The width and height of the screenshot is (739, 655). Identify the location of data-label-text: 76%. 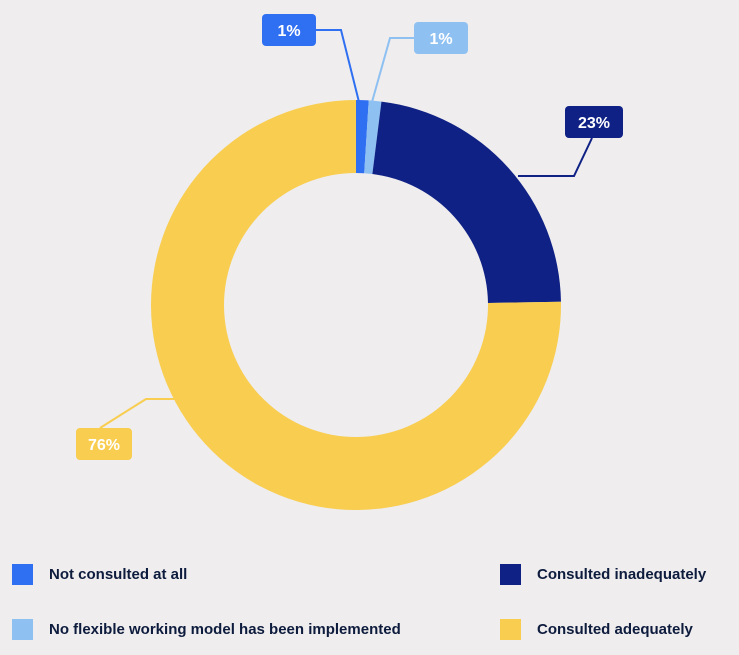
(104, 445).